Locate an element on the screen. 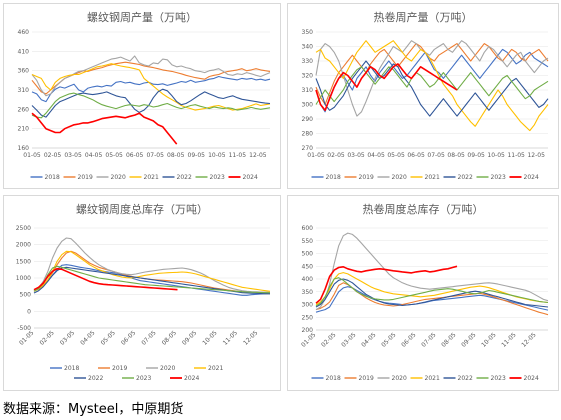 This screenshot has height=420, width=561. y-tick-label: 400 is located at coordinates (308, 279).